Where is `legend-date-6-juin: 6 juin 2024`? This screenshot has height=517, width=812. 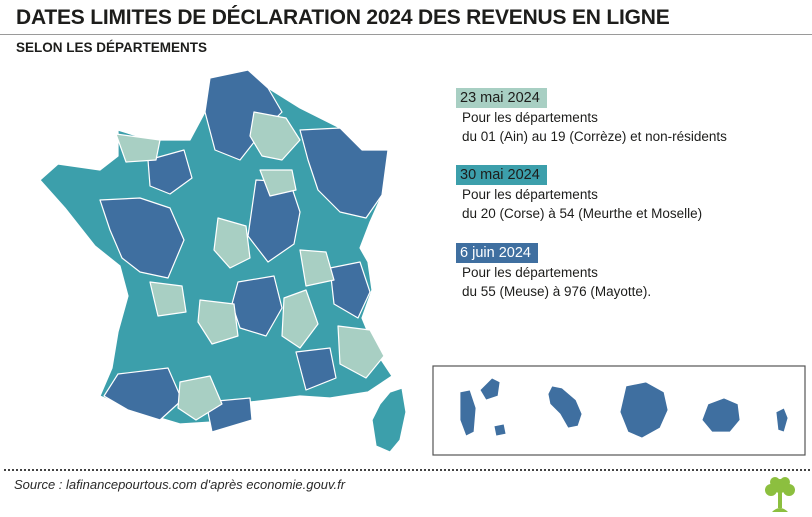 legend-date-6-juin: 6 juin 2024 is located at coordinates (497, 253).